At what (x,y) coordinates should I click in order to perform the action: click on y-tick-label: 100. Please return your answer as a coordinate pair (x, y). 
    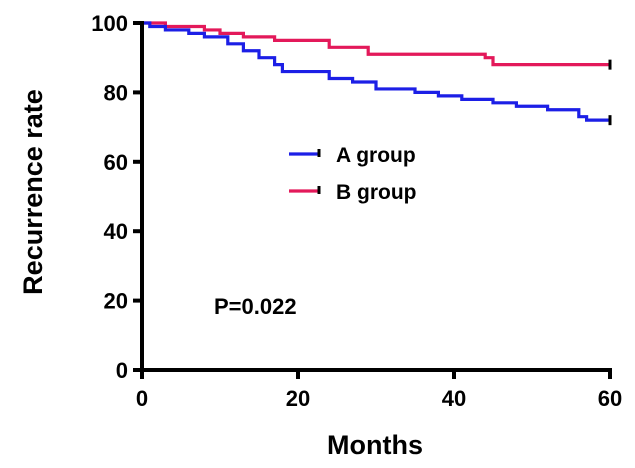
    Looking at the image, I should click on (109, 23).